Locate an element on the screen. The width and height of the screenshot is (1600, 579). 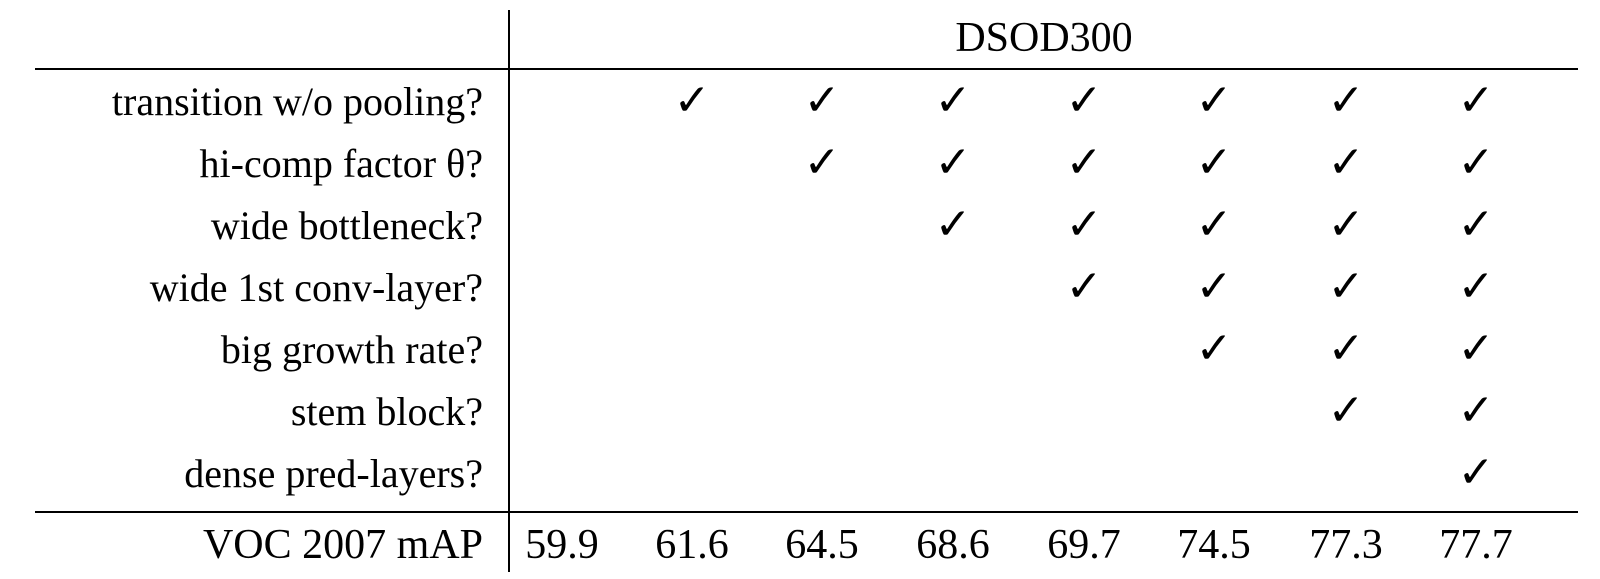
table-row: big growth rate? ✓ ✓ ✓ is located at coordinates (806, 349).